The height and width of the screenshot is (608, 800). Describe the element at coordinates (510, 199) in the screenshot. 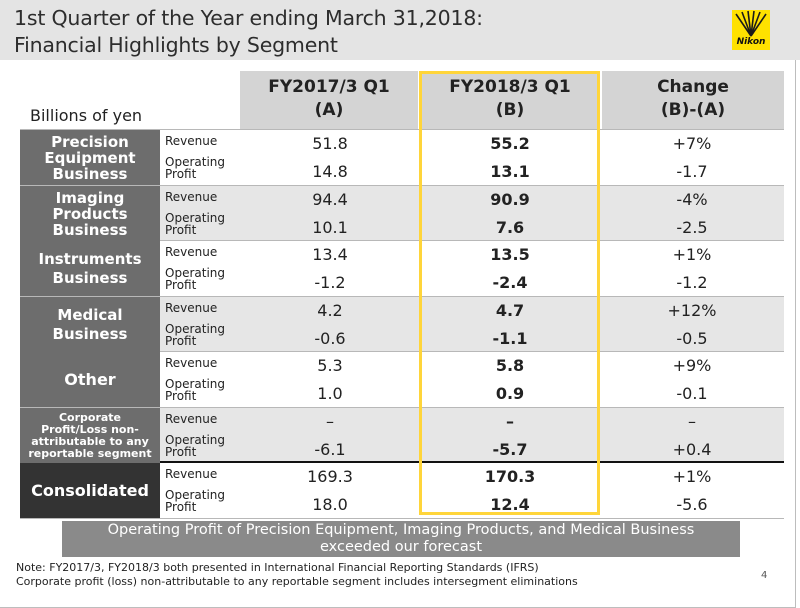

I see `cell-value: 90.9` at that location.